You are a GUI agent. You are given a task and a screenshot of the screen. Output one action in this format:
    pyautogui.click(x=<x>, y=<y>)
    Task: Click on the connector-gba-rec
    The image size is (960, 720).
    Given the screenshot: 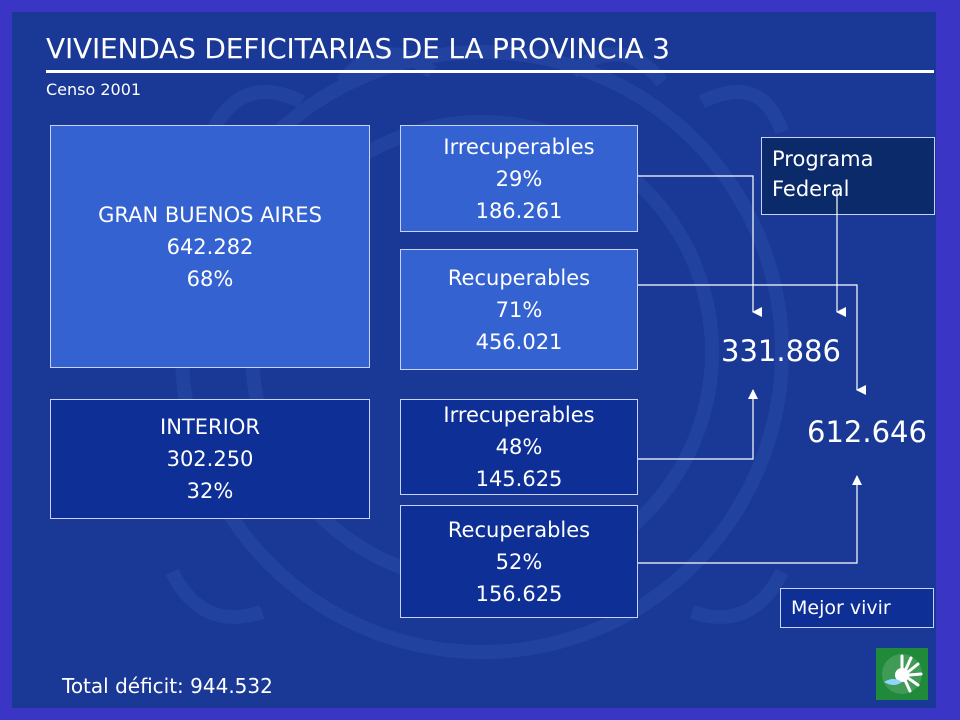 What is the action you would take?
    pyautogui.click(x=752, y=339)
    